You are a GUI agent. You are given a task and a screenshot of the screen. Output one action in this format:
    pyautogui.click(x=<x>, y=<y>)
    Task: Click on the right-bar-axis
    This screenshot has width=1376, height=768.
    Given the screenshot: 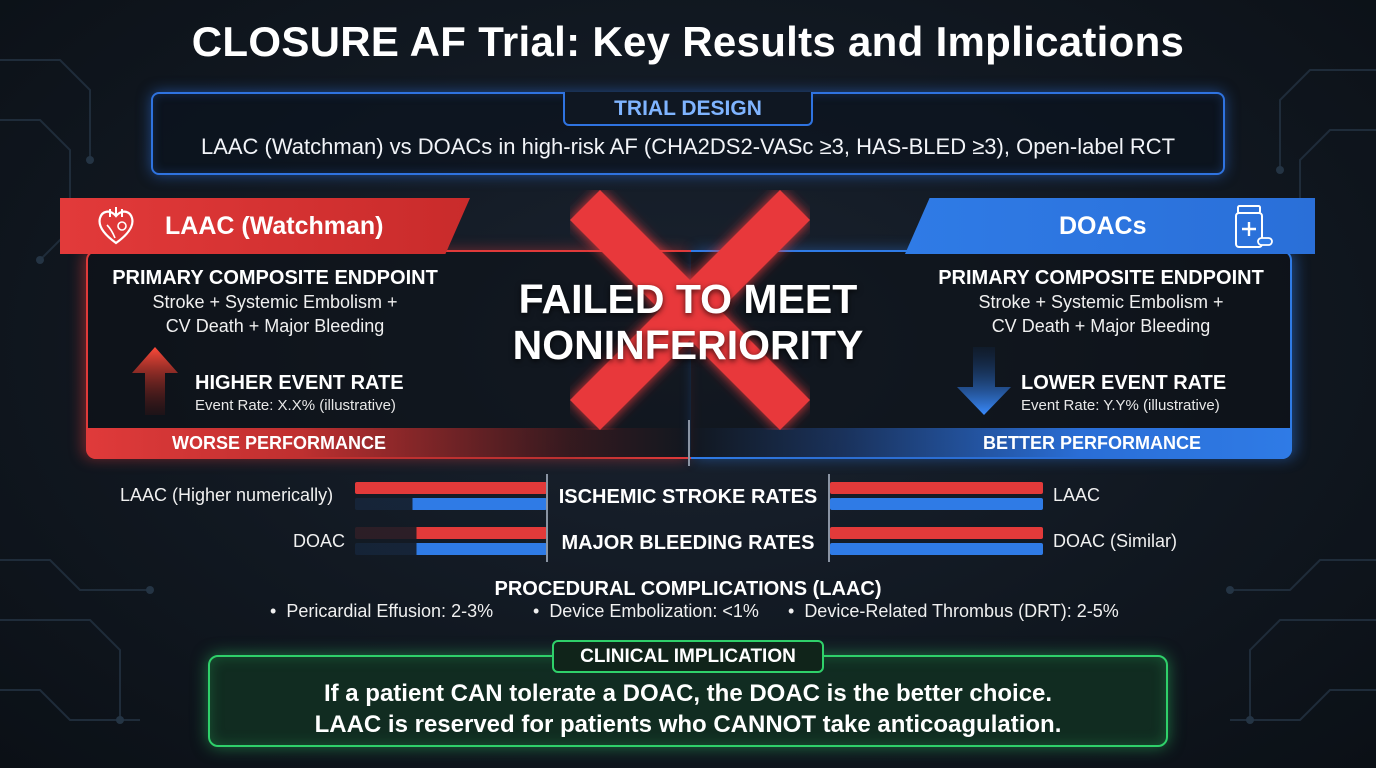 What is the action you would take?
    pyautogui.click(x=829, y=518)
    